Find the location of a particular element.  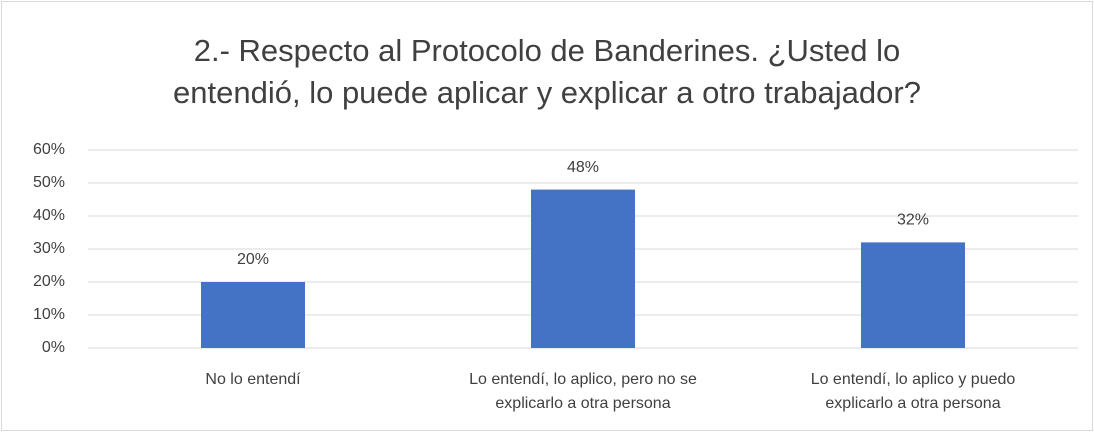

y-tick-label: 0% is located at coordinates (53, 347).